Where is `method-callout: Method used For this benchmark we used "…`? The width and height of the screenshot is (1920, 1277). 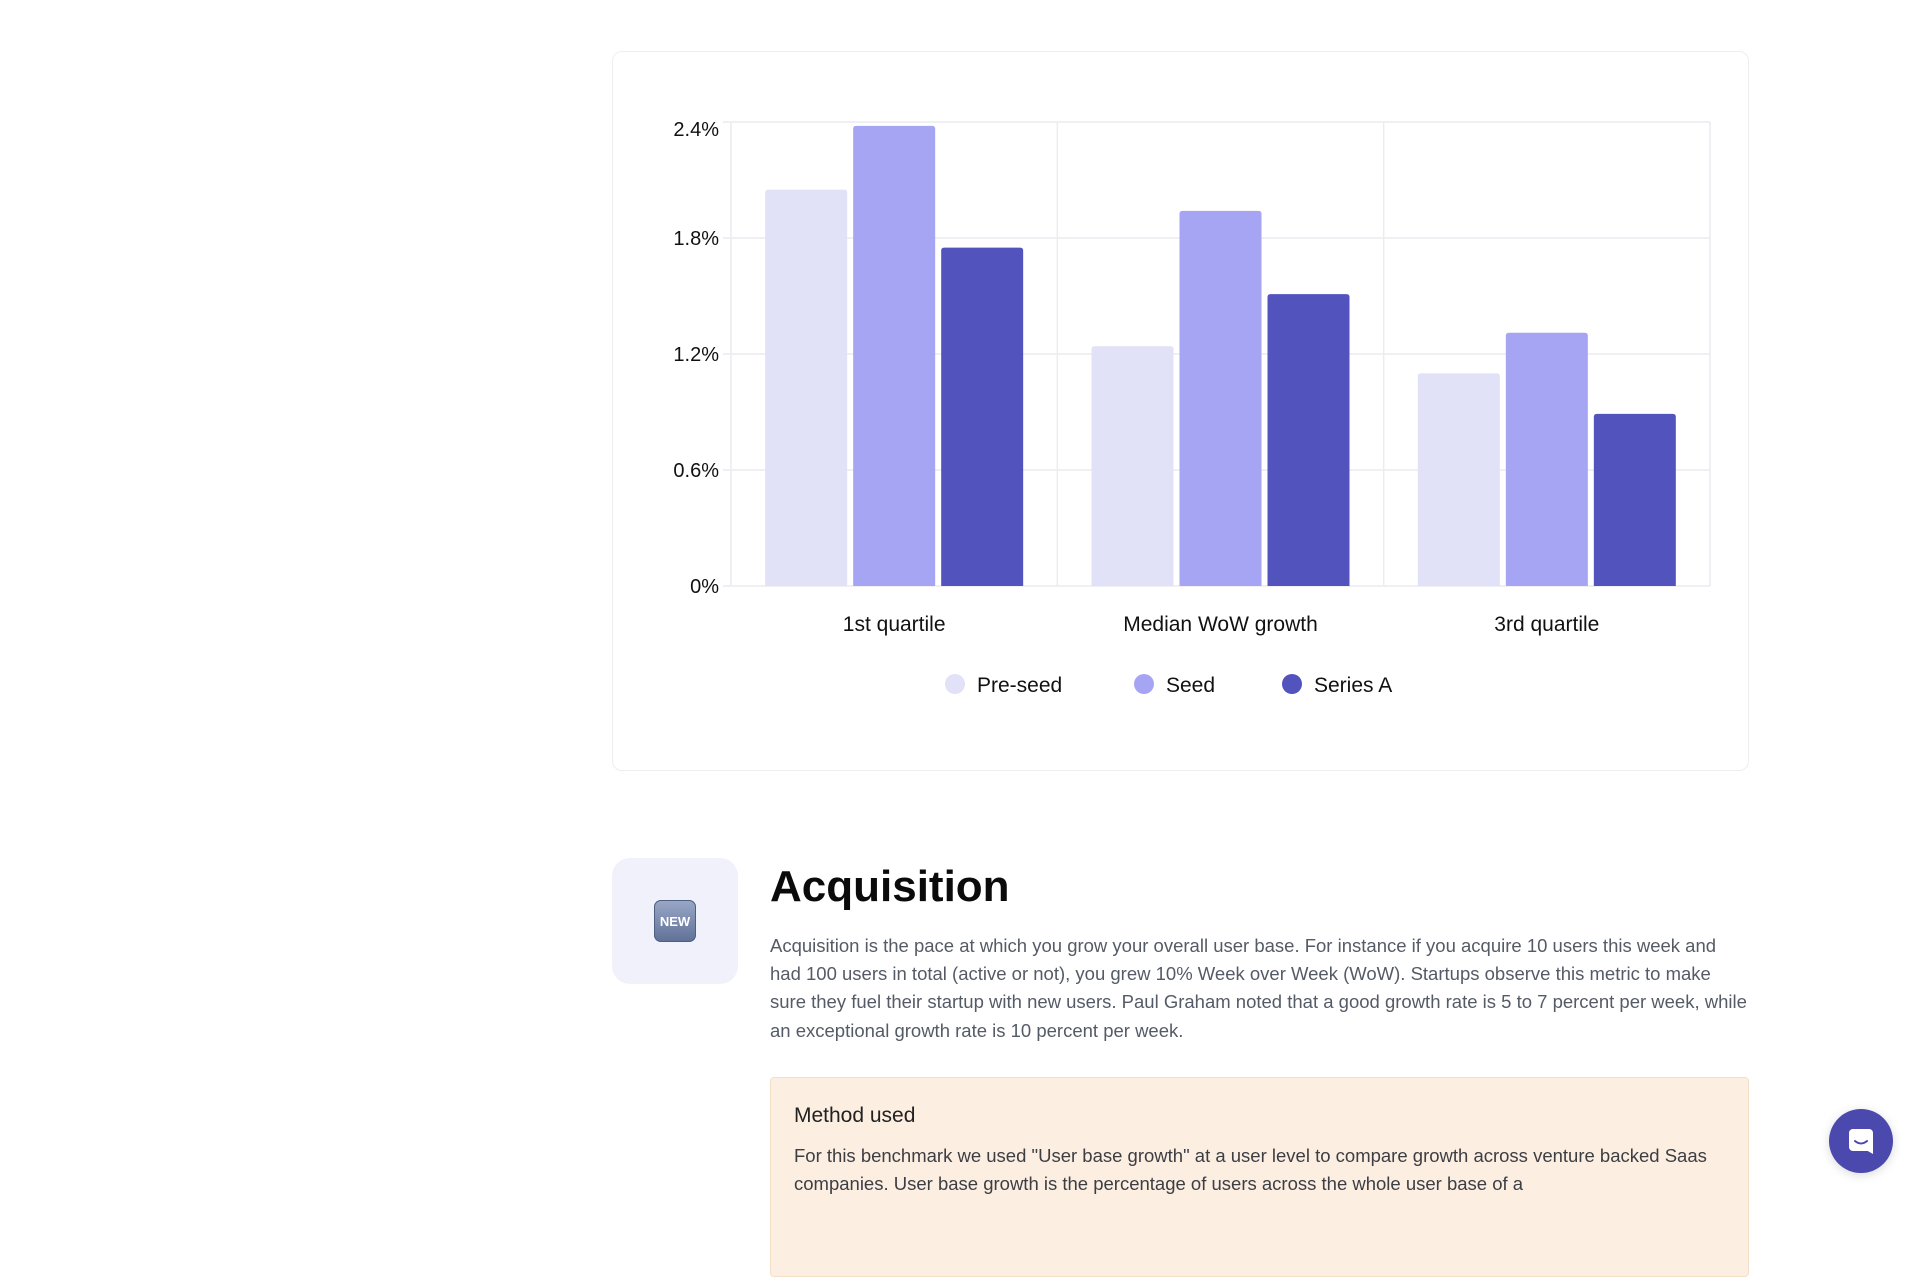 method-callout: Method used For this benchmark we used "… is located at coordinates (1259, 1177).